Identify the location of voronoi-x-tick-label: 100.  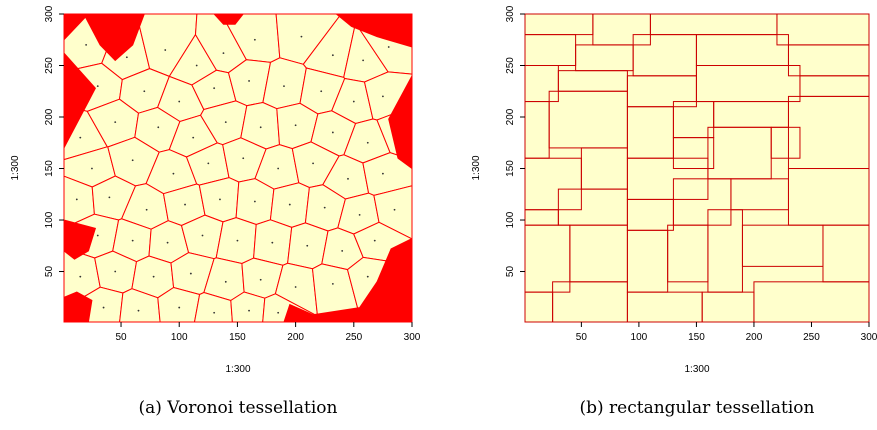
(179, 337).